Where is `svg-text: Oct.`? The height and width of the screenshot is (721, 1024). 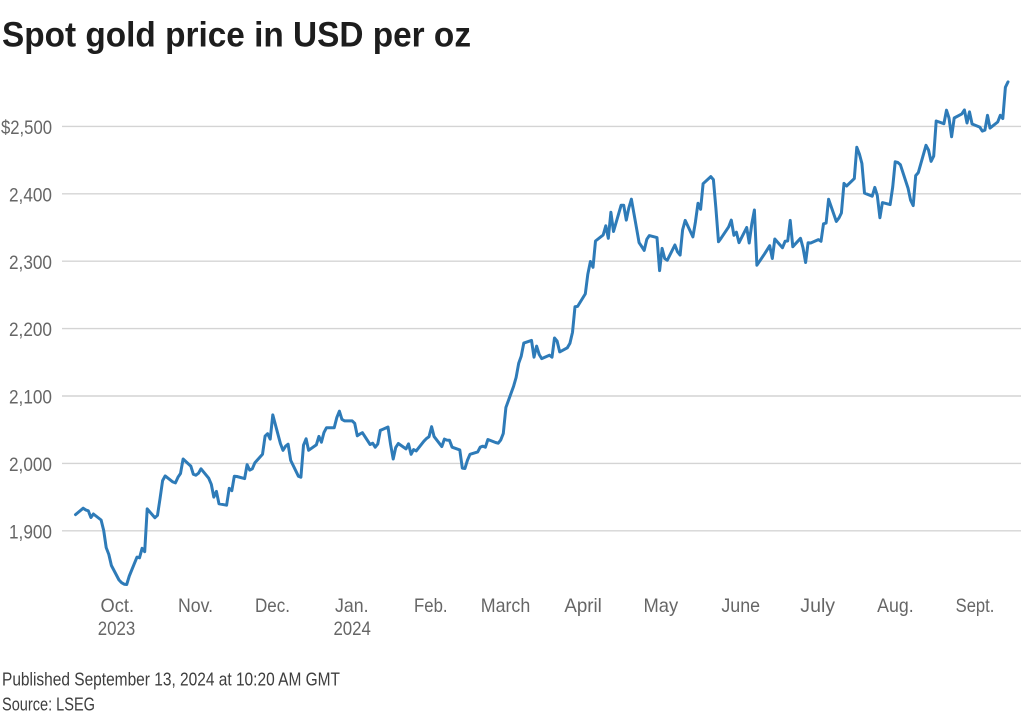 svg-text: Oct. is located at coordinates (118, 606).